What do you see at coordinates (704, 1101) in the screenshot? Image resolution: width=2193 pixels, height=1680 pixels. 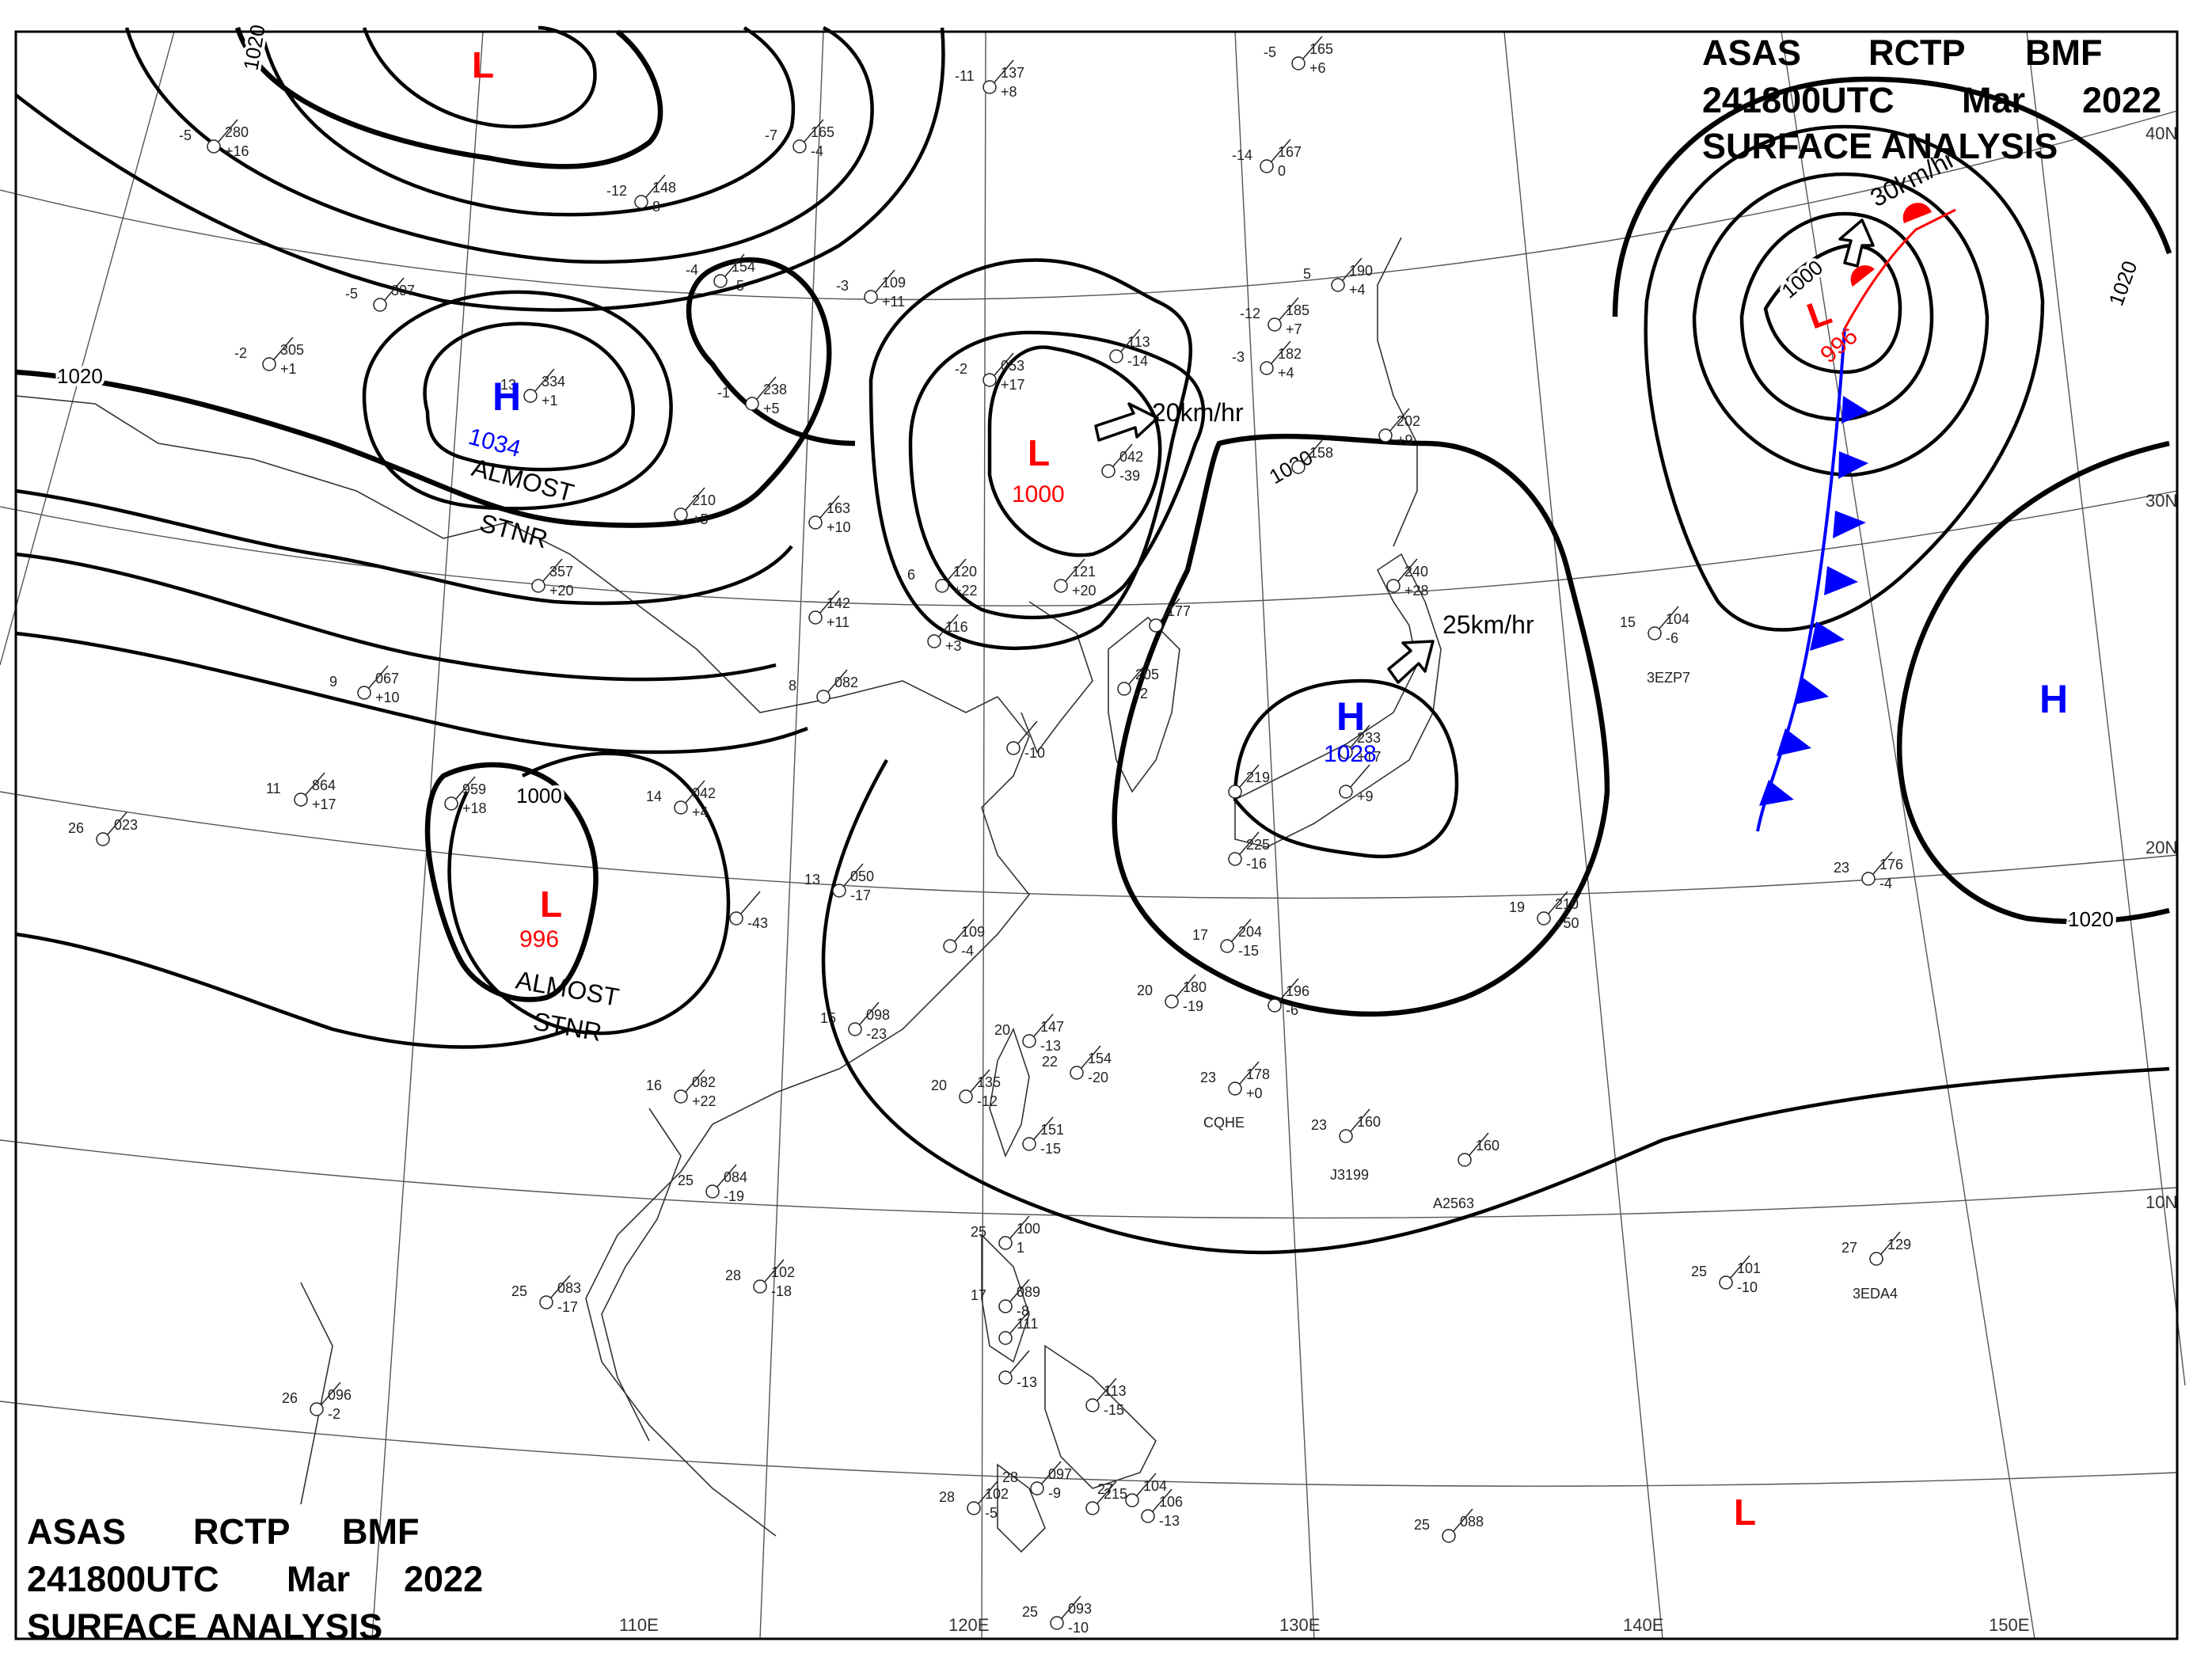 I see `station-tendency: +22` at bounding box center [704, 1101].